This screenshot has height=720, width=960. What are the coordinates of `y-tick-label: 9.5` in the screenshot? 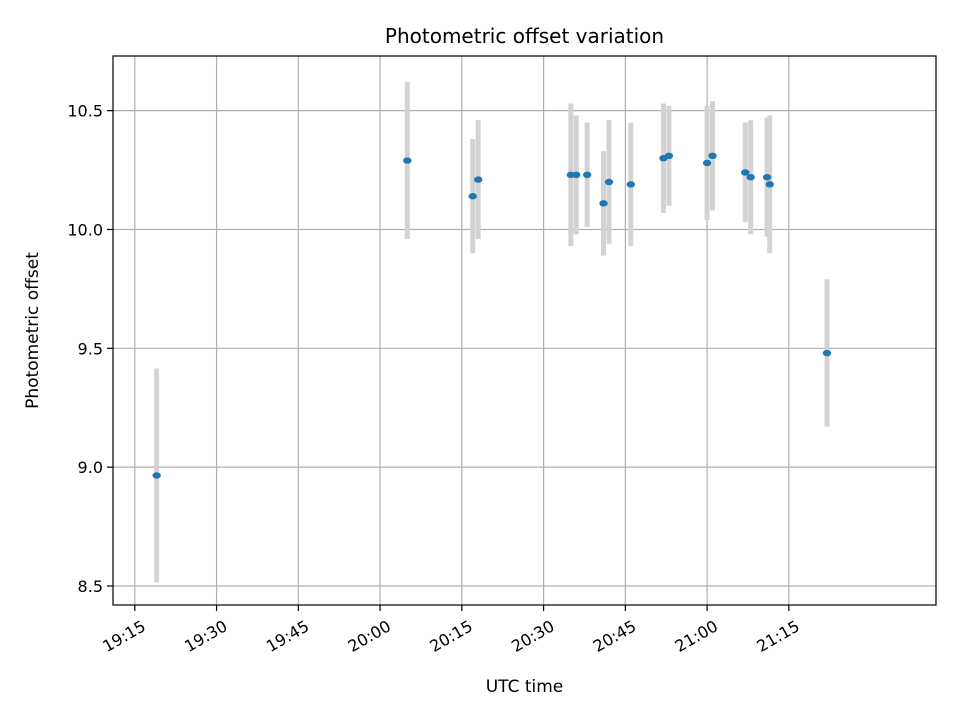 It's located at (90, 348).